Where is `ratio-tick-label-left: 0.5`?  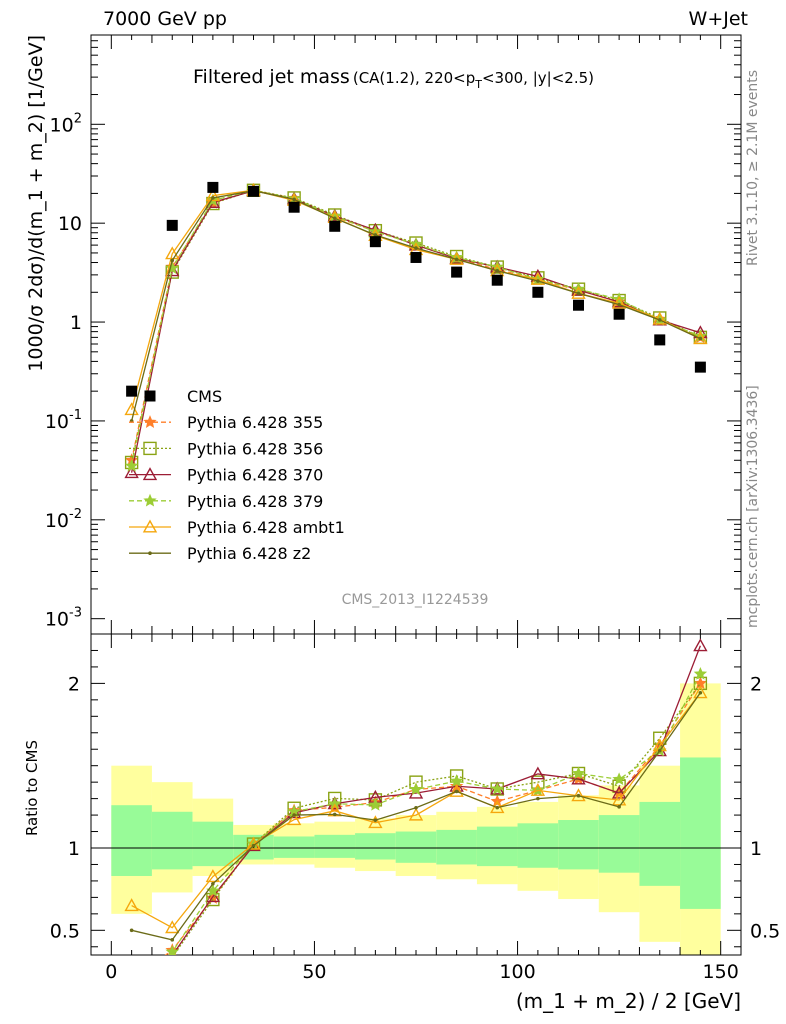 ratio-tick-label-left: 0.5 is located at coordinates (65, 931).